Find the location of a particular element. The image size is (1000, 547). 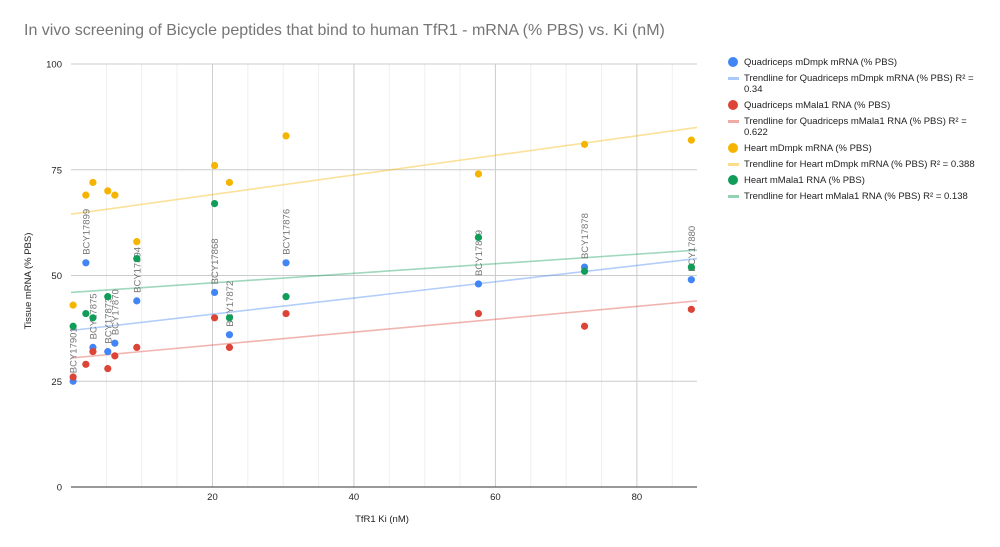

point-label: BCY17869 is located at coordinates (479, 253).